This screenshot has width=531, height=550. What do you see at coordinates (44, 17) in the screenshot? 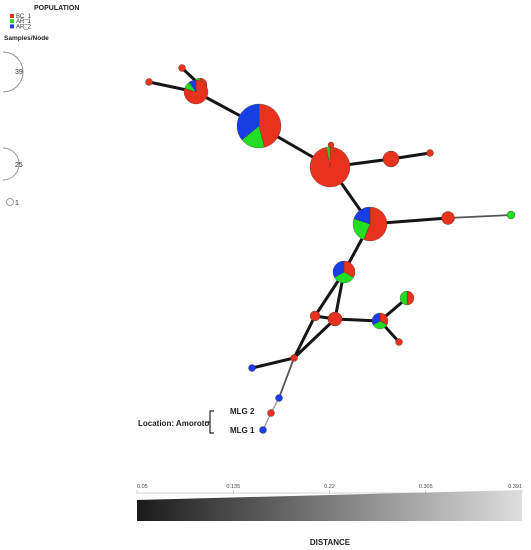
I see `population-legend: POPULATION BC_1AR_1AR_2` at bounding box center [44, 17].